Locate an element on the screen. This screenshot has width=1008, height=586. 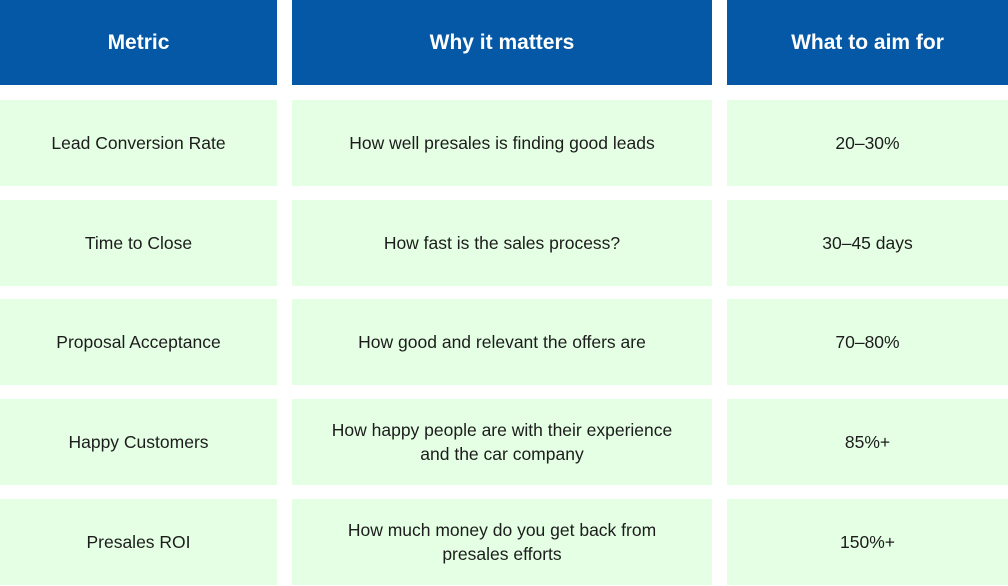
table-row-metric: Time to Close is located at coordinates (138, 243).